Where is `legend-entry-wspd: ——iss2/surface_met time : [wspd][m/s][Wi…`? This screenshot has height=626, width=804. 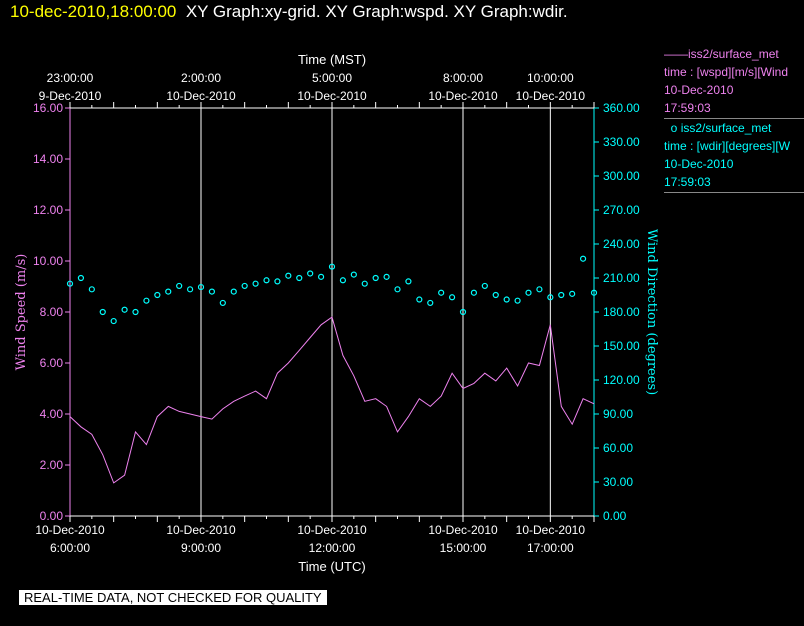
legend-entry-wspd: ——iss2/surface_met time : [wspd][m/s][Wi… is located at coordinates (734, 81).